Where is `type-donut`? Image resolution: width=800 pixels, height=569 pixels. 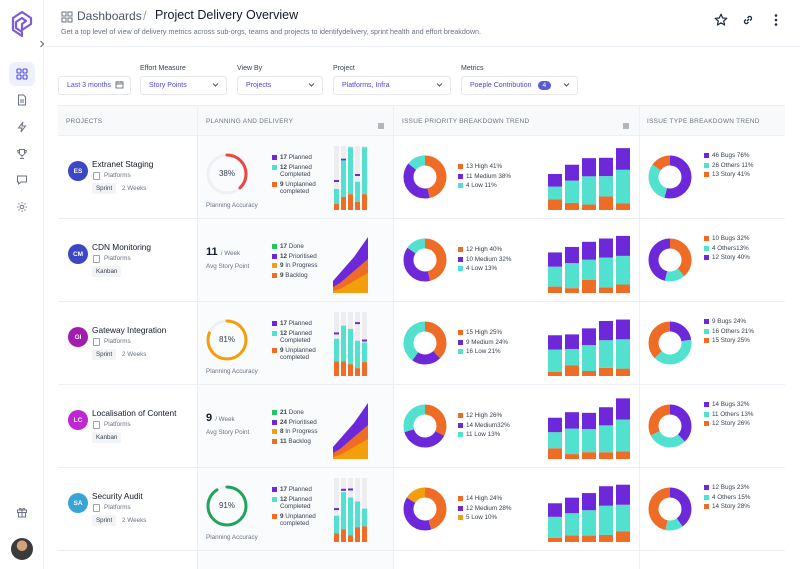 type-donut is located at coordinates (670, 509).